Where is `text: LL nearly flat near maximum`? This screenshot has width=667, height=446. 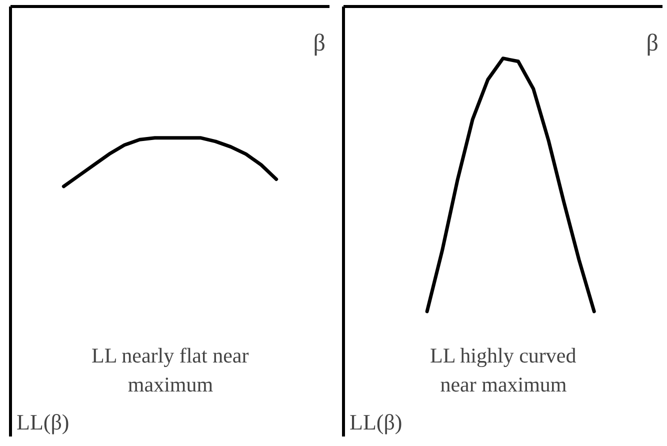
text: LL nearly flat near maximum is located at coordinates (170, 370).